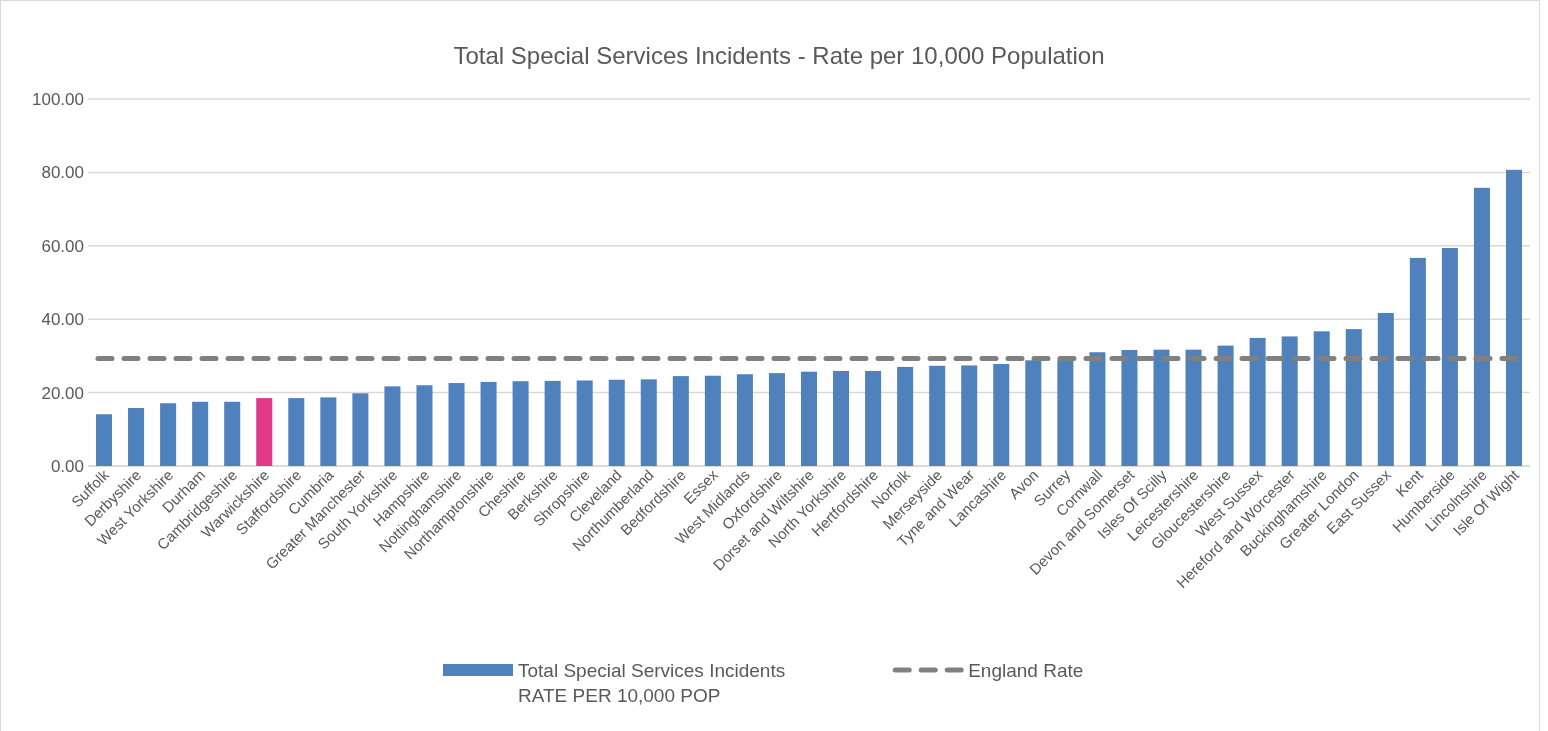 The width and height of the screenshot is (1548, 731). I want to click on y-tick-label: 80.00, so click(62, 173).